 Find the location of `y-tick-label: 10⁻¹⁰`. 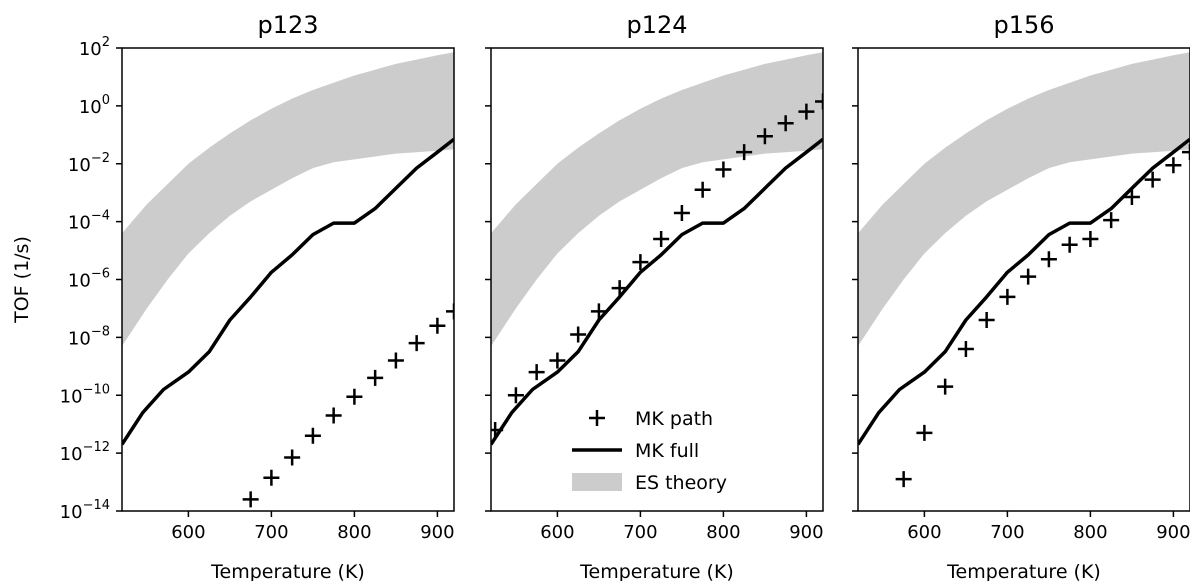

y-tick-label: 10⁻¹⁰ is located at coordinates (85, 394).